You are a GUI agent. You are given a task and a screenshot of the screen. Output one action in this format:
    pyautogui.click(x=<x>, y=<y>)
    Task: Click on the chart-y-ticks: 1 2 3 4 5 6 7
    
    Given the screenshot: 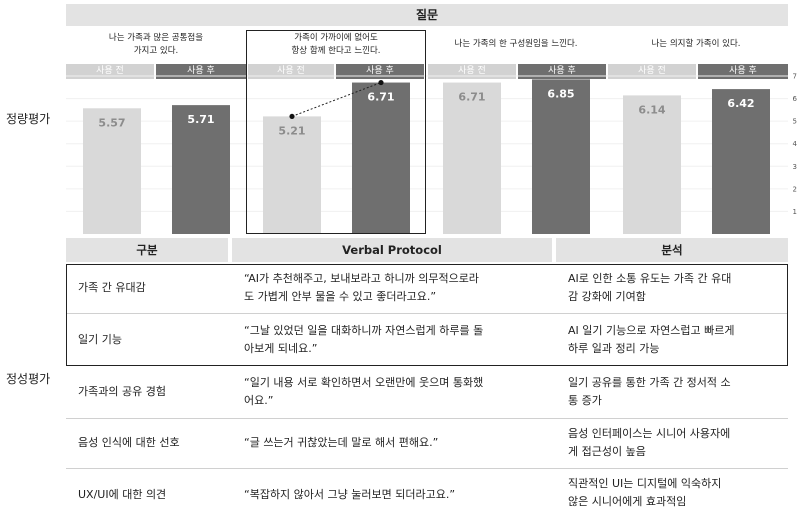 What is the action you would take?
    pyautogui.click(x=795, y=144)
    